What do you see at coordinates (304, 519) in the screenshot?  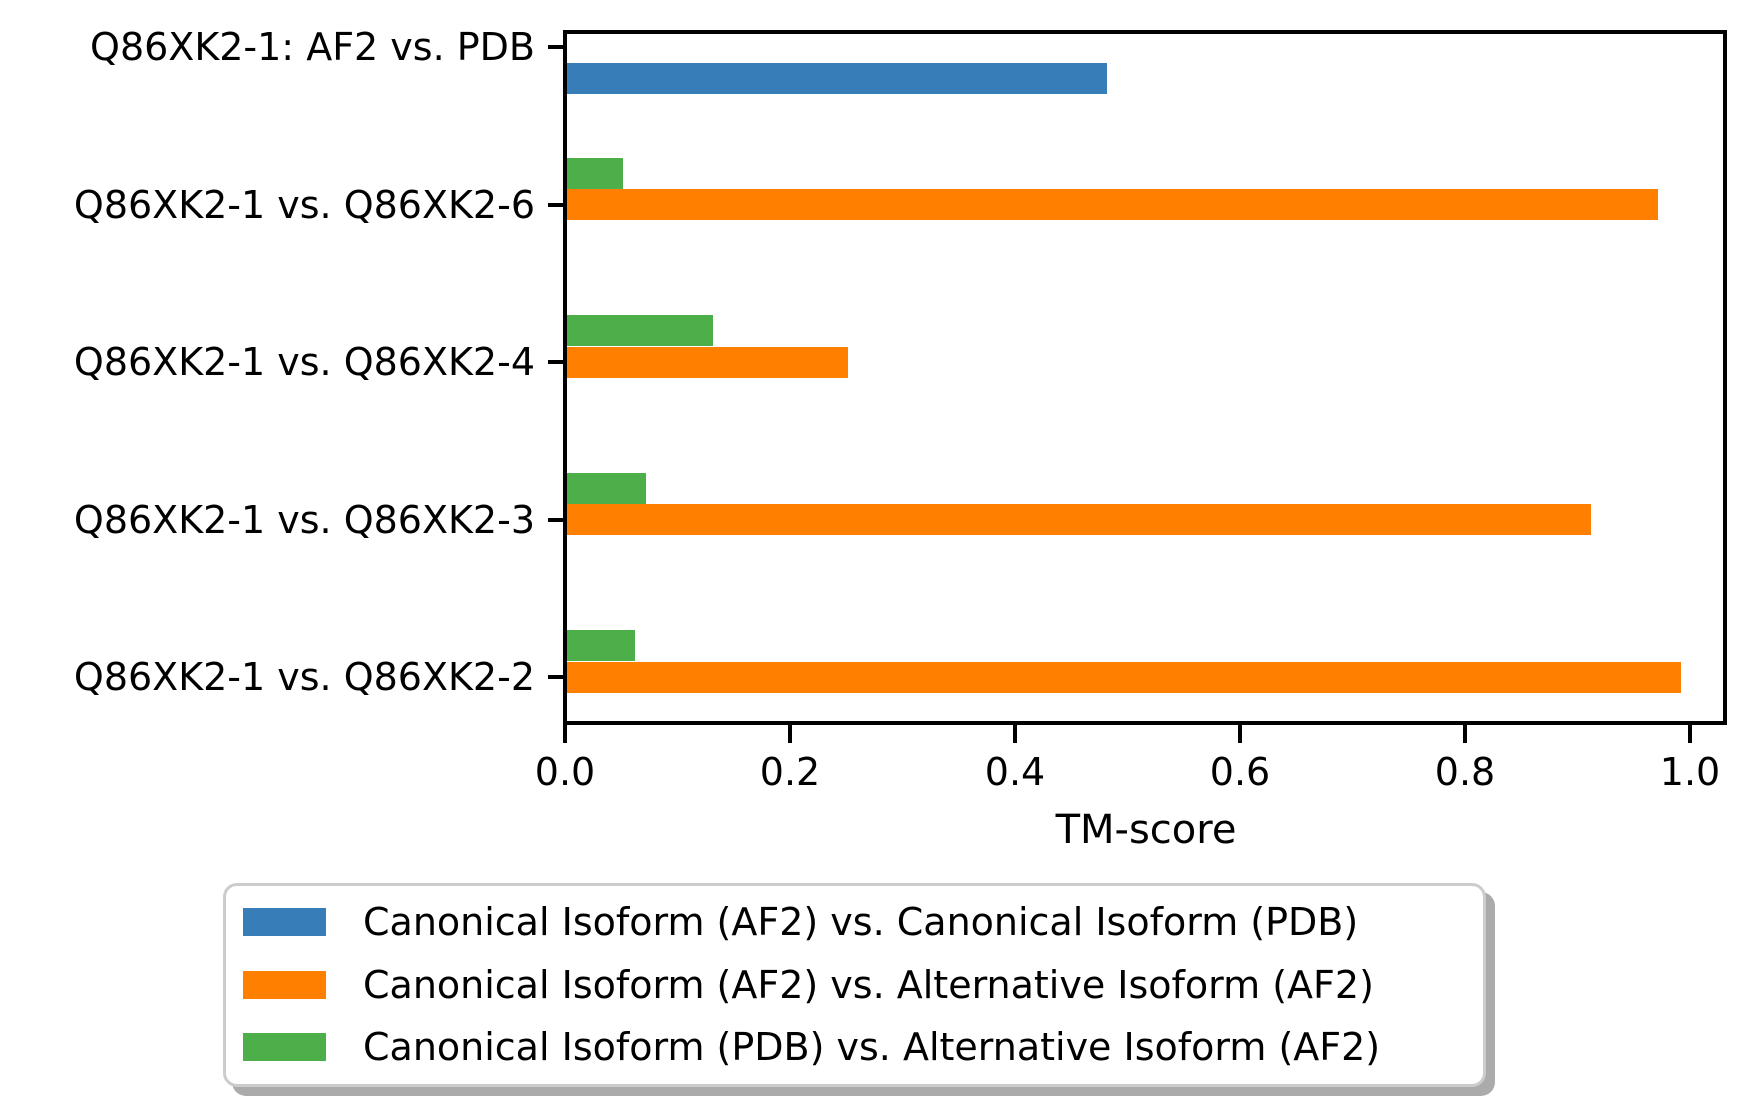 I see `y-tick-label: Q86XK2-1 vs. Q86XK2-3` at bounding box center [304, 519].